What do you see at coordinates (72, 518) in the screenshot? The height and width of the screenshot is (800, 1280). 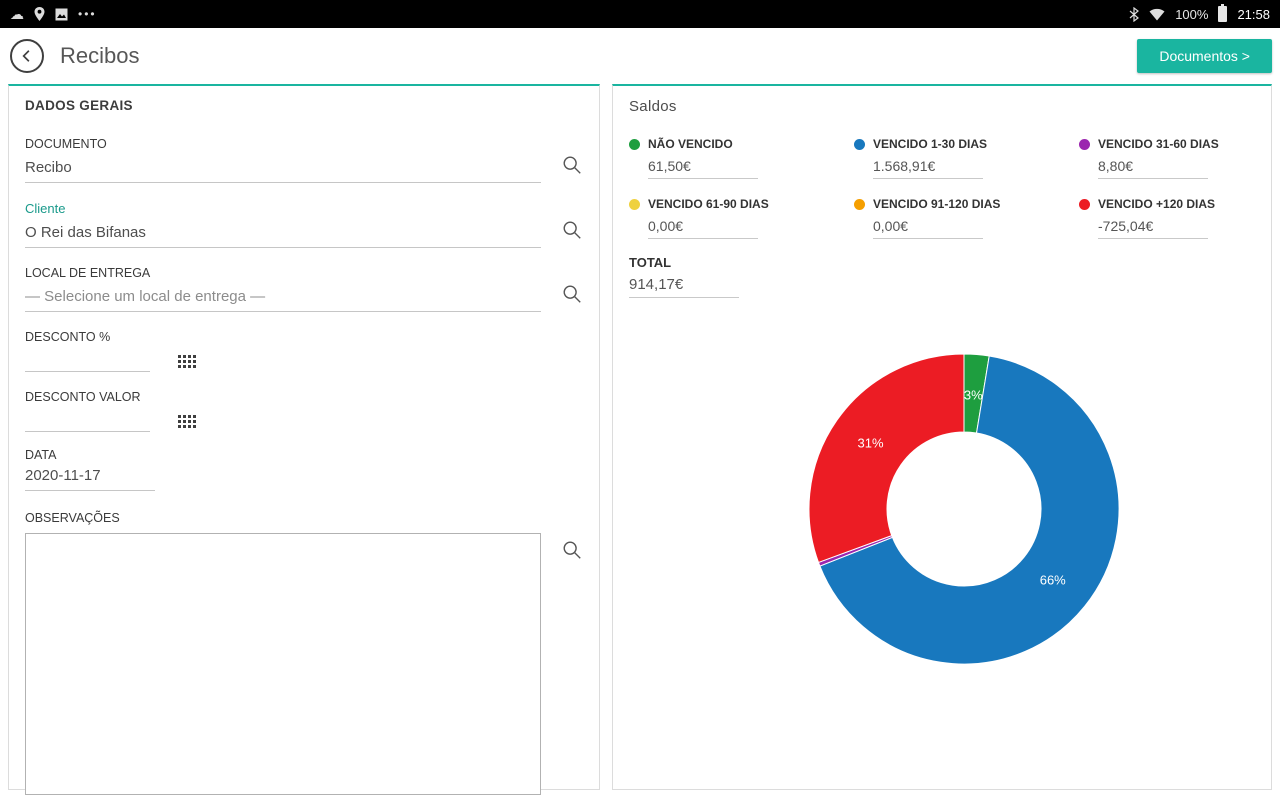 I see `field-label: OBSERVAÇÕES` at bounding box center [72, 518].